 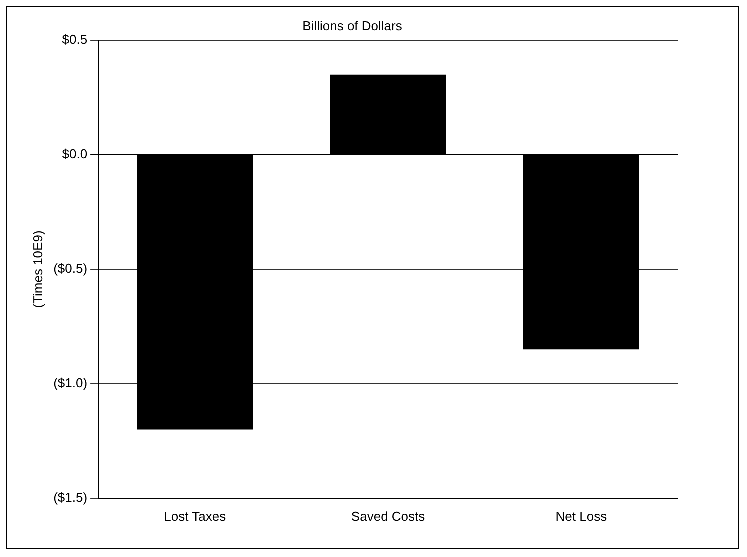 I want to click on y-tick-label: ($1.5), so click(x=71, y=497).